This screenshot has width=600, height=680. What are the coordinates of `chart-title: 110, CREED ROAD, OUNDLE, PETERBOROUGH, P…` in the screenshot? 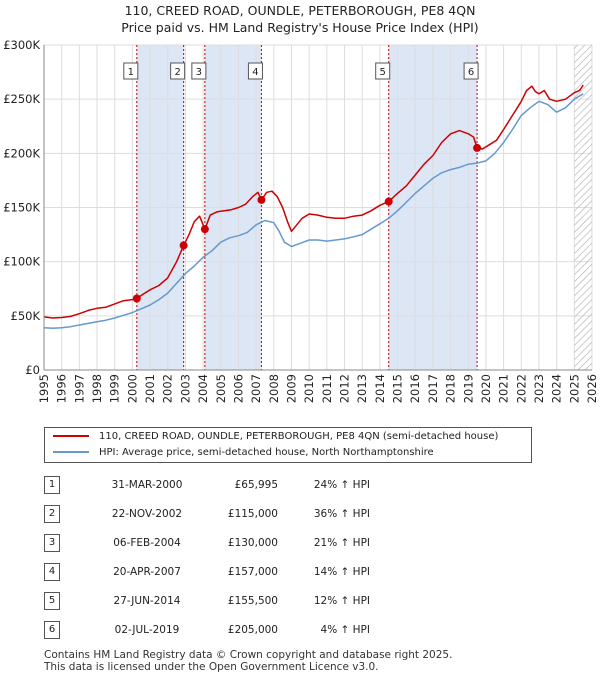 It's located at (300, 10).